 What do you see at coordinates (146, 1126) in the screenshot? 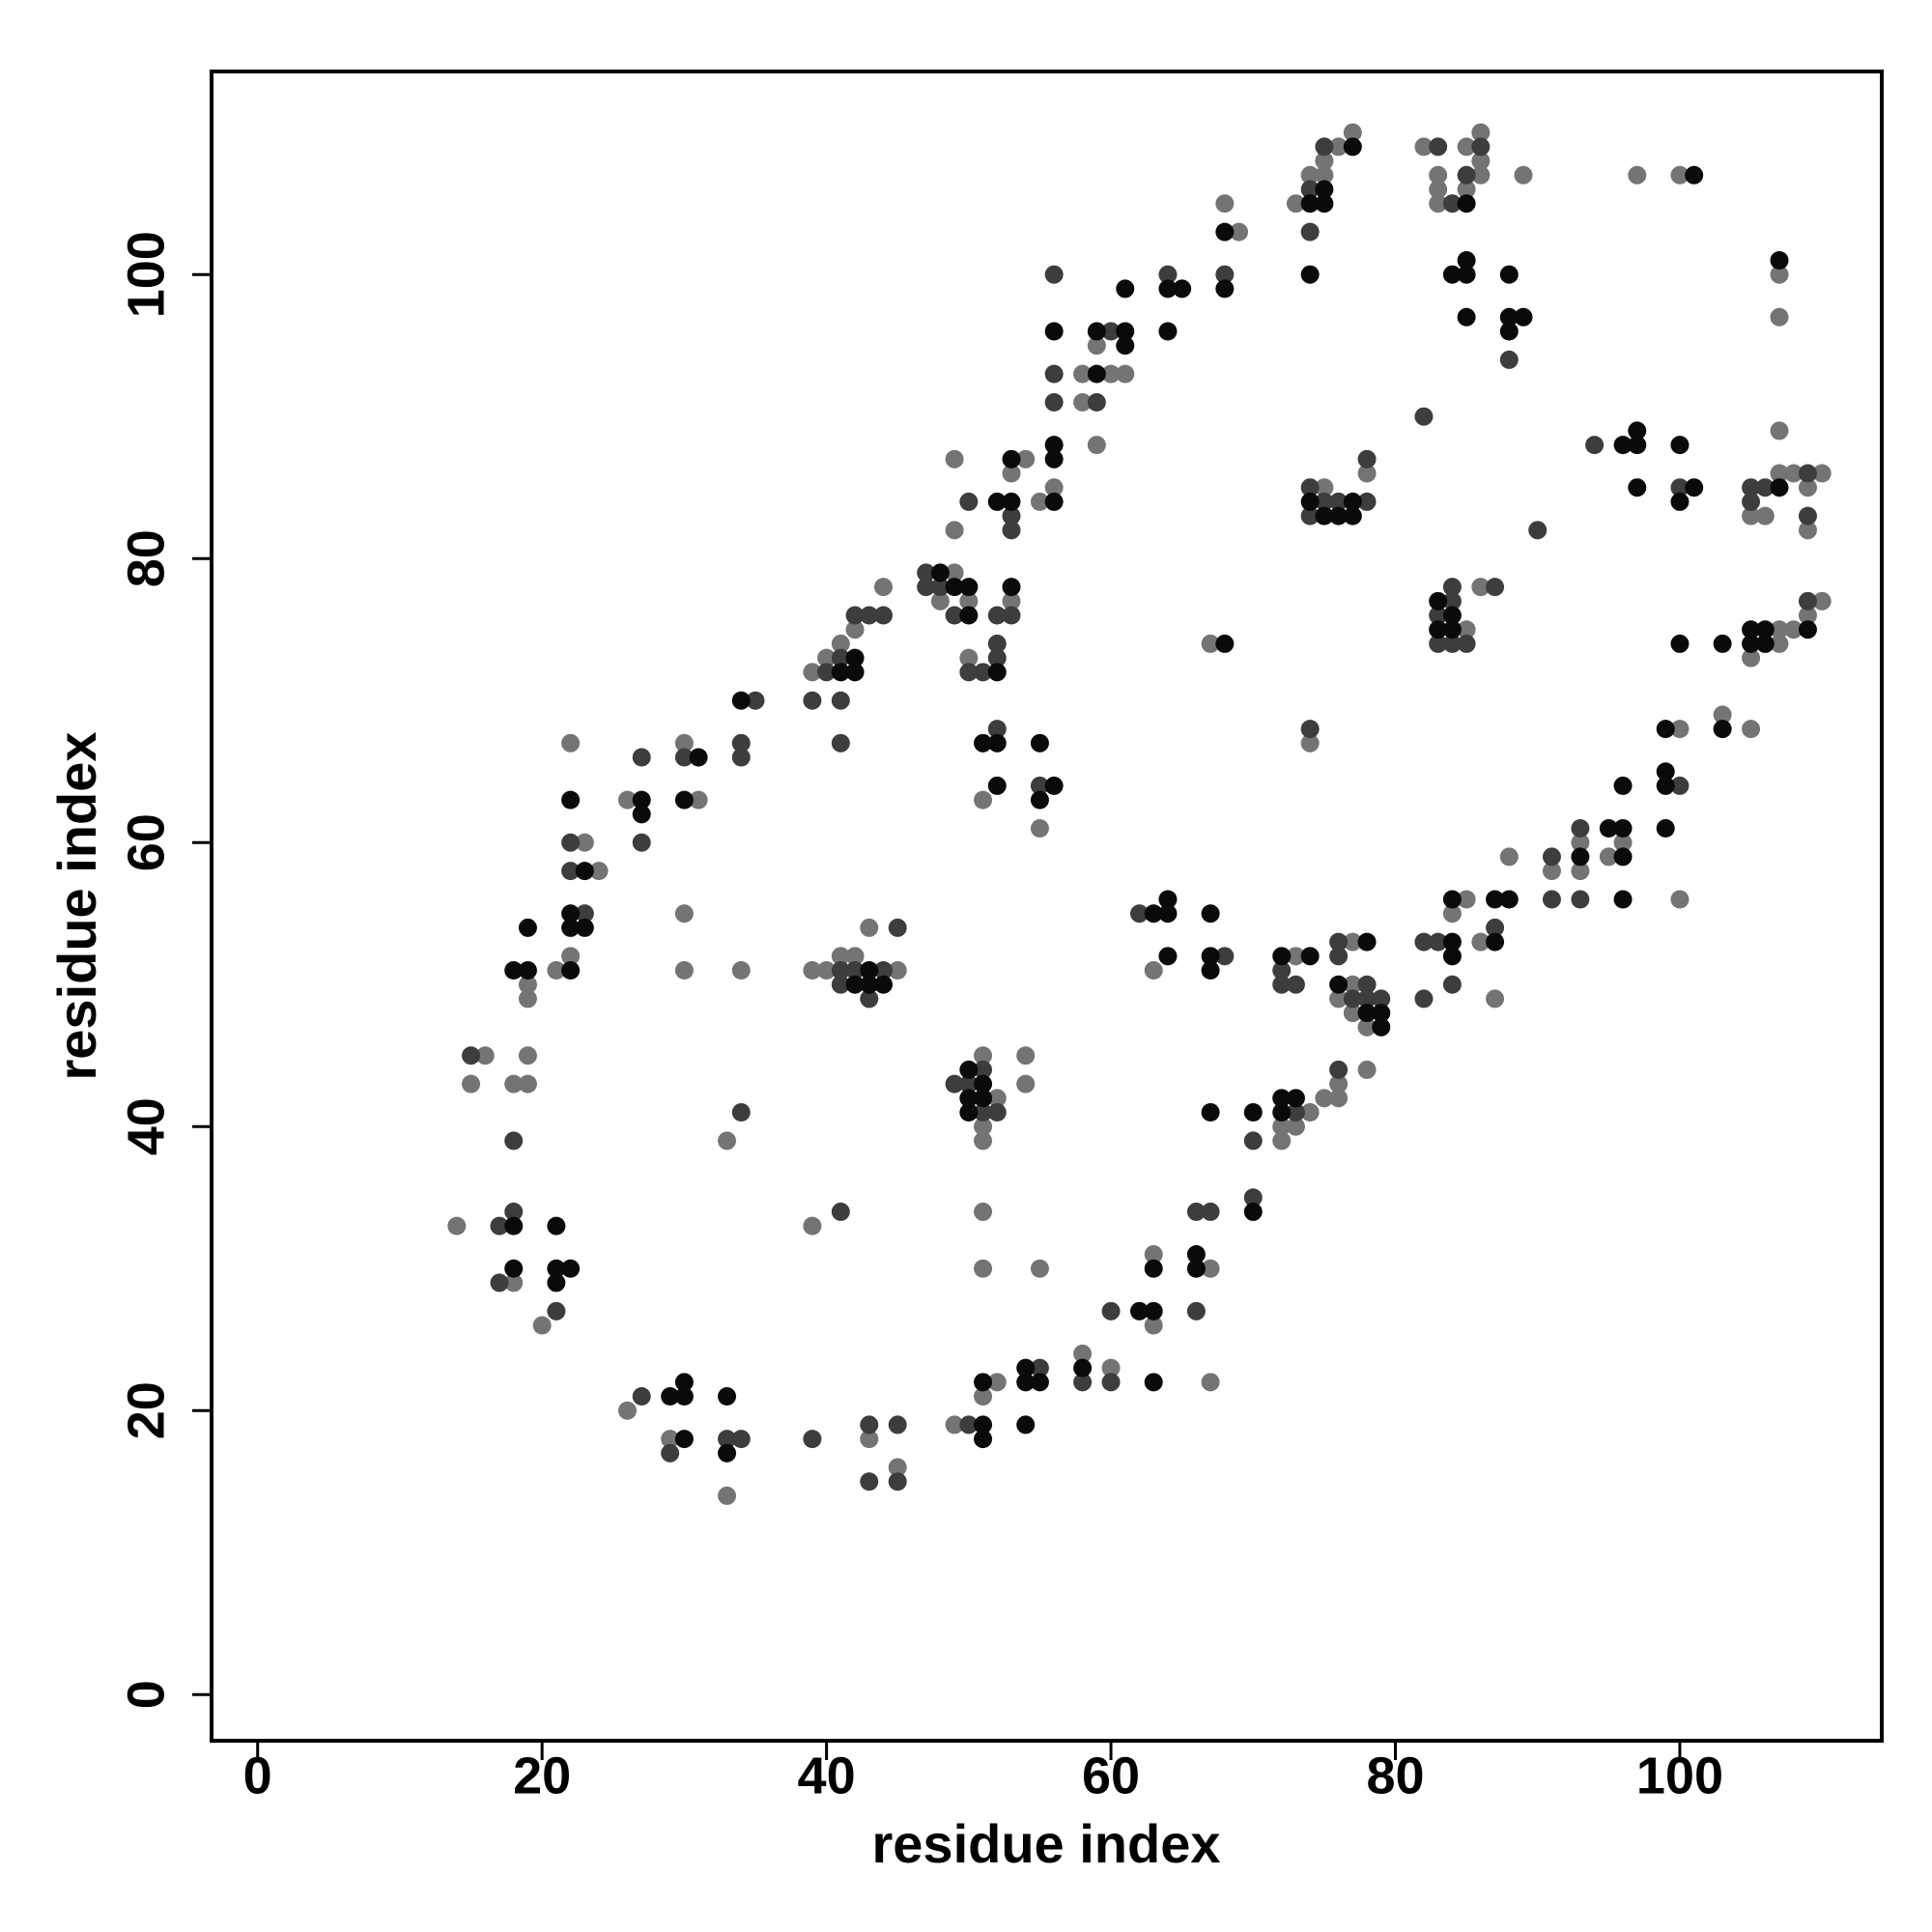
I see `y-tick-label: 40` at bounding box center [146, 1126].